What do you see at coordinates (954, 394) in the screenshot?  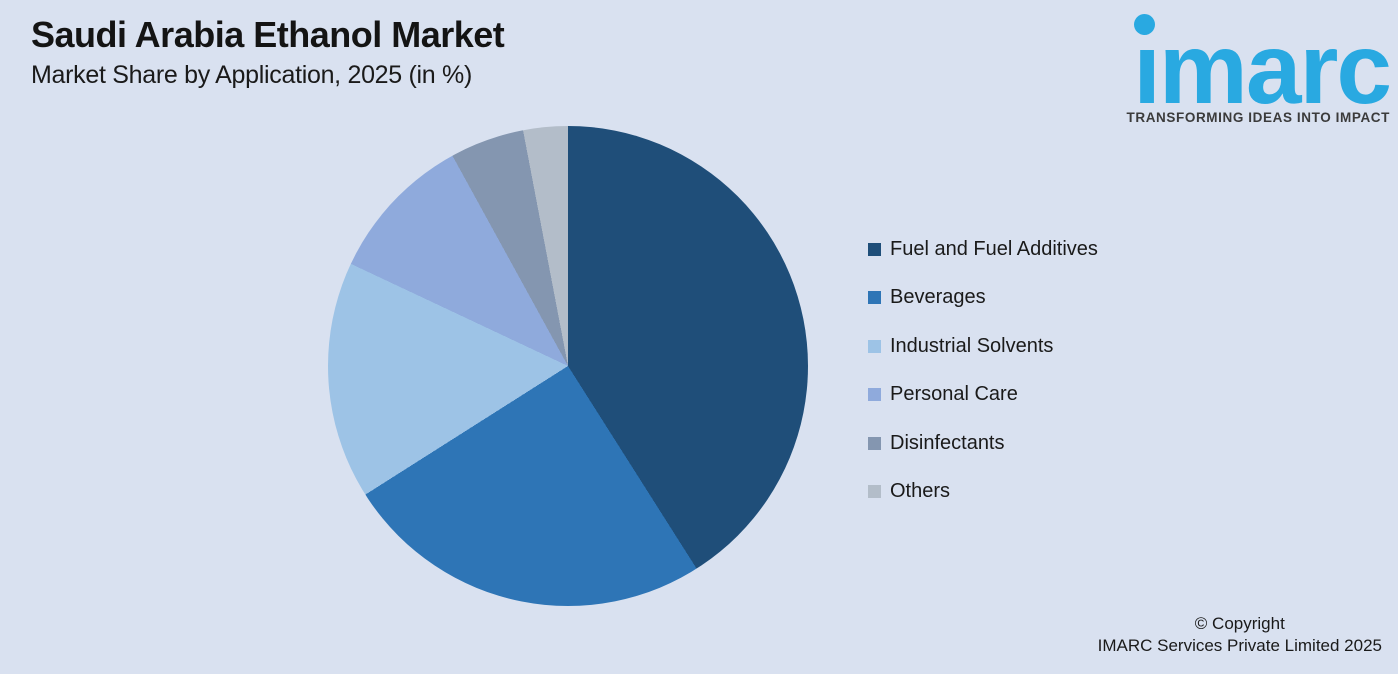 I see `legend-label: Personal Care` at bounding box center [954, 394].